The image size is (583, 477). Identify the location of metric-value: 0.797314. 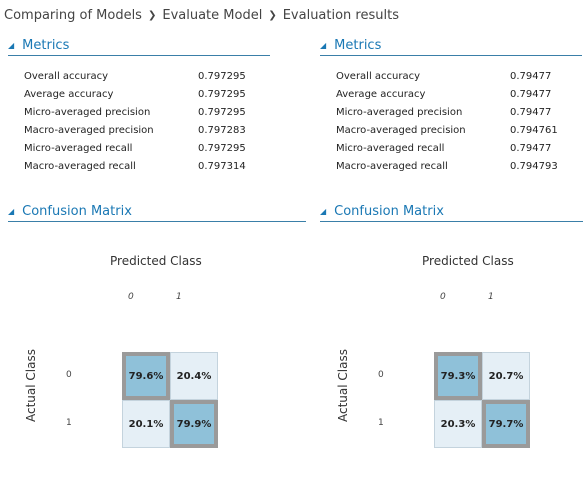
(222, 166).